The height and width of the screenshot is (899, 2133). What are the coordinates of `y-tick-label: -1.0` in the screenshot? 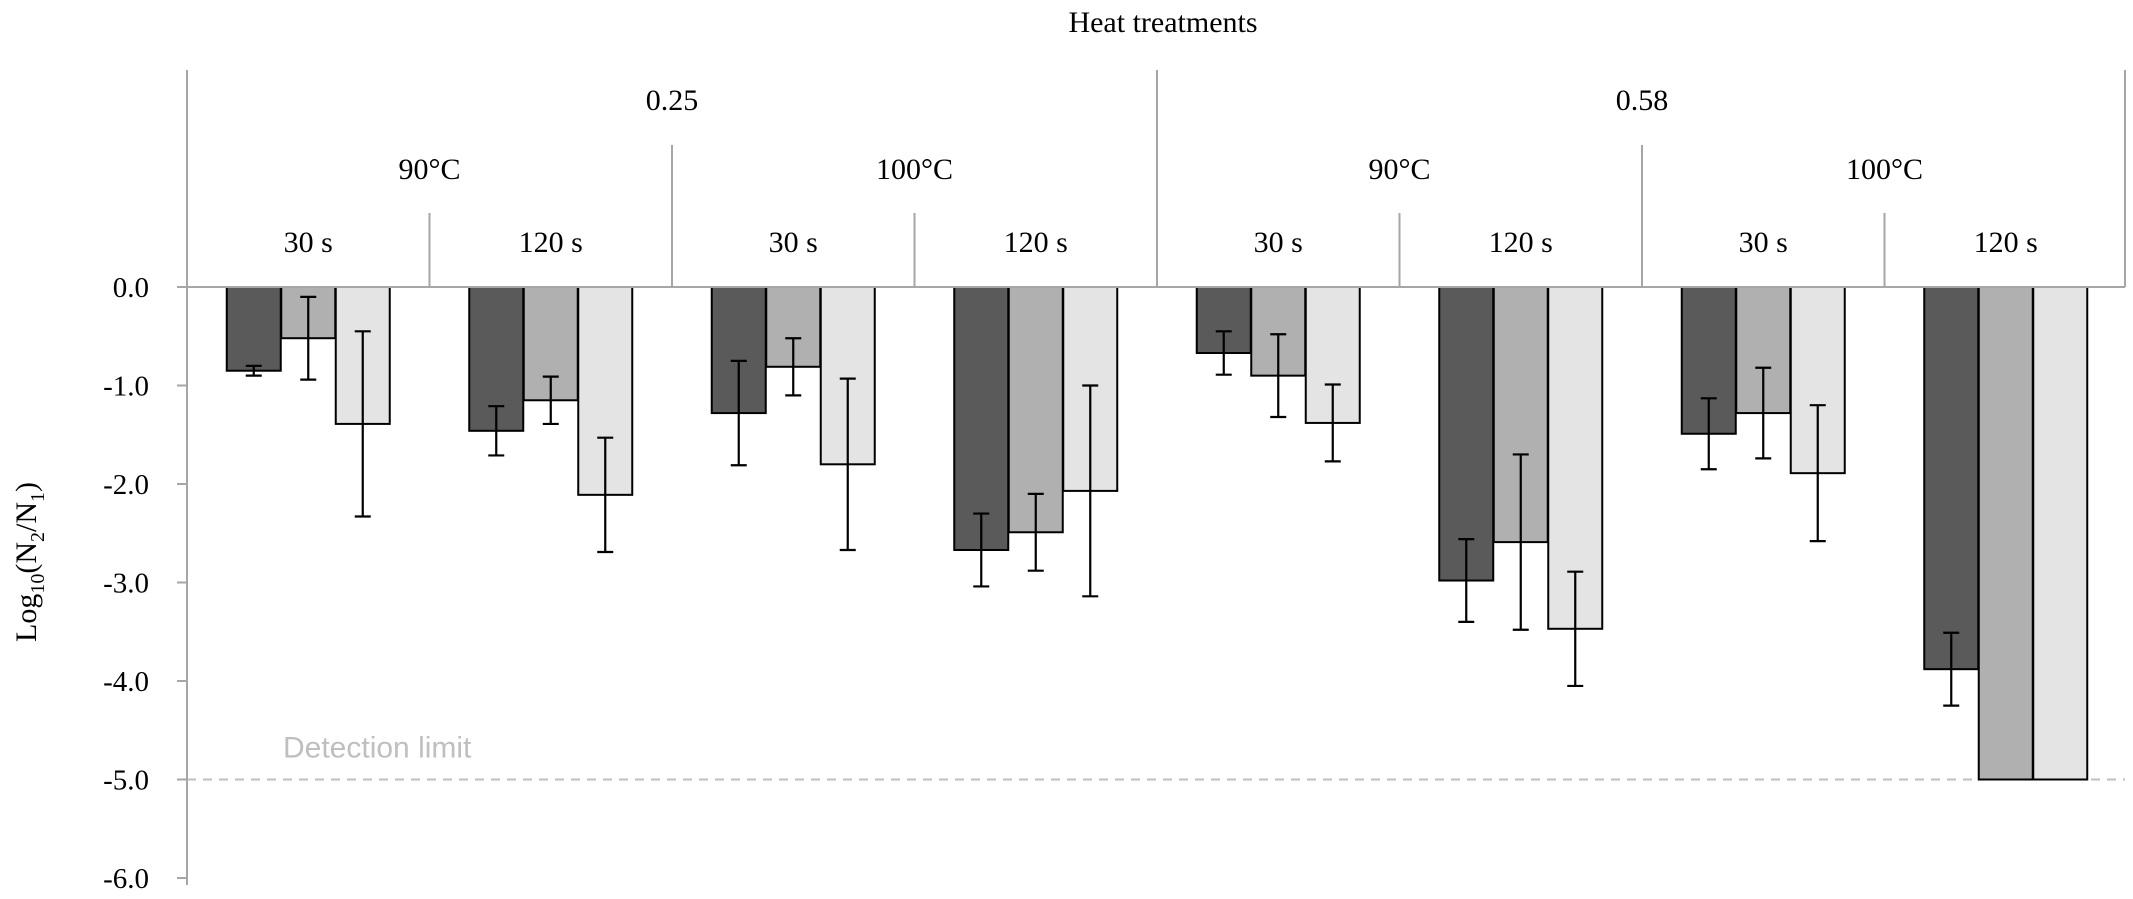 It's located at (126, 387).